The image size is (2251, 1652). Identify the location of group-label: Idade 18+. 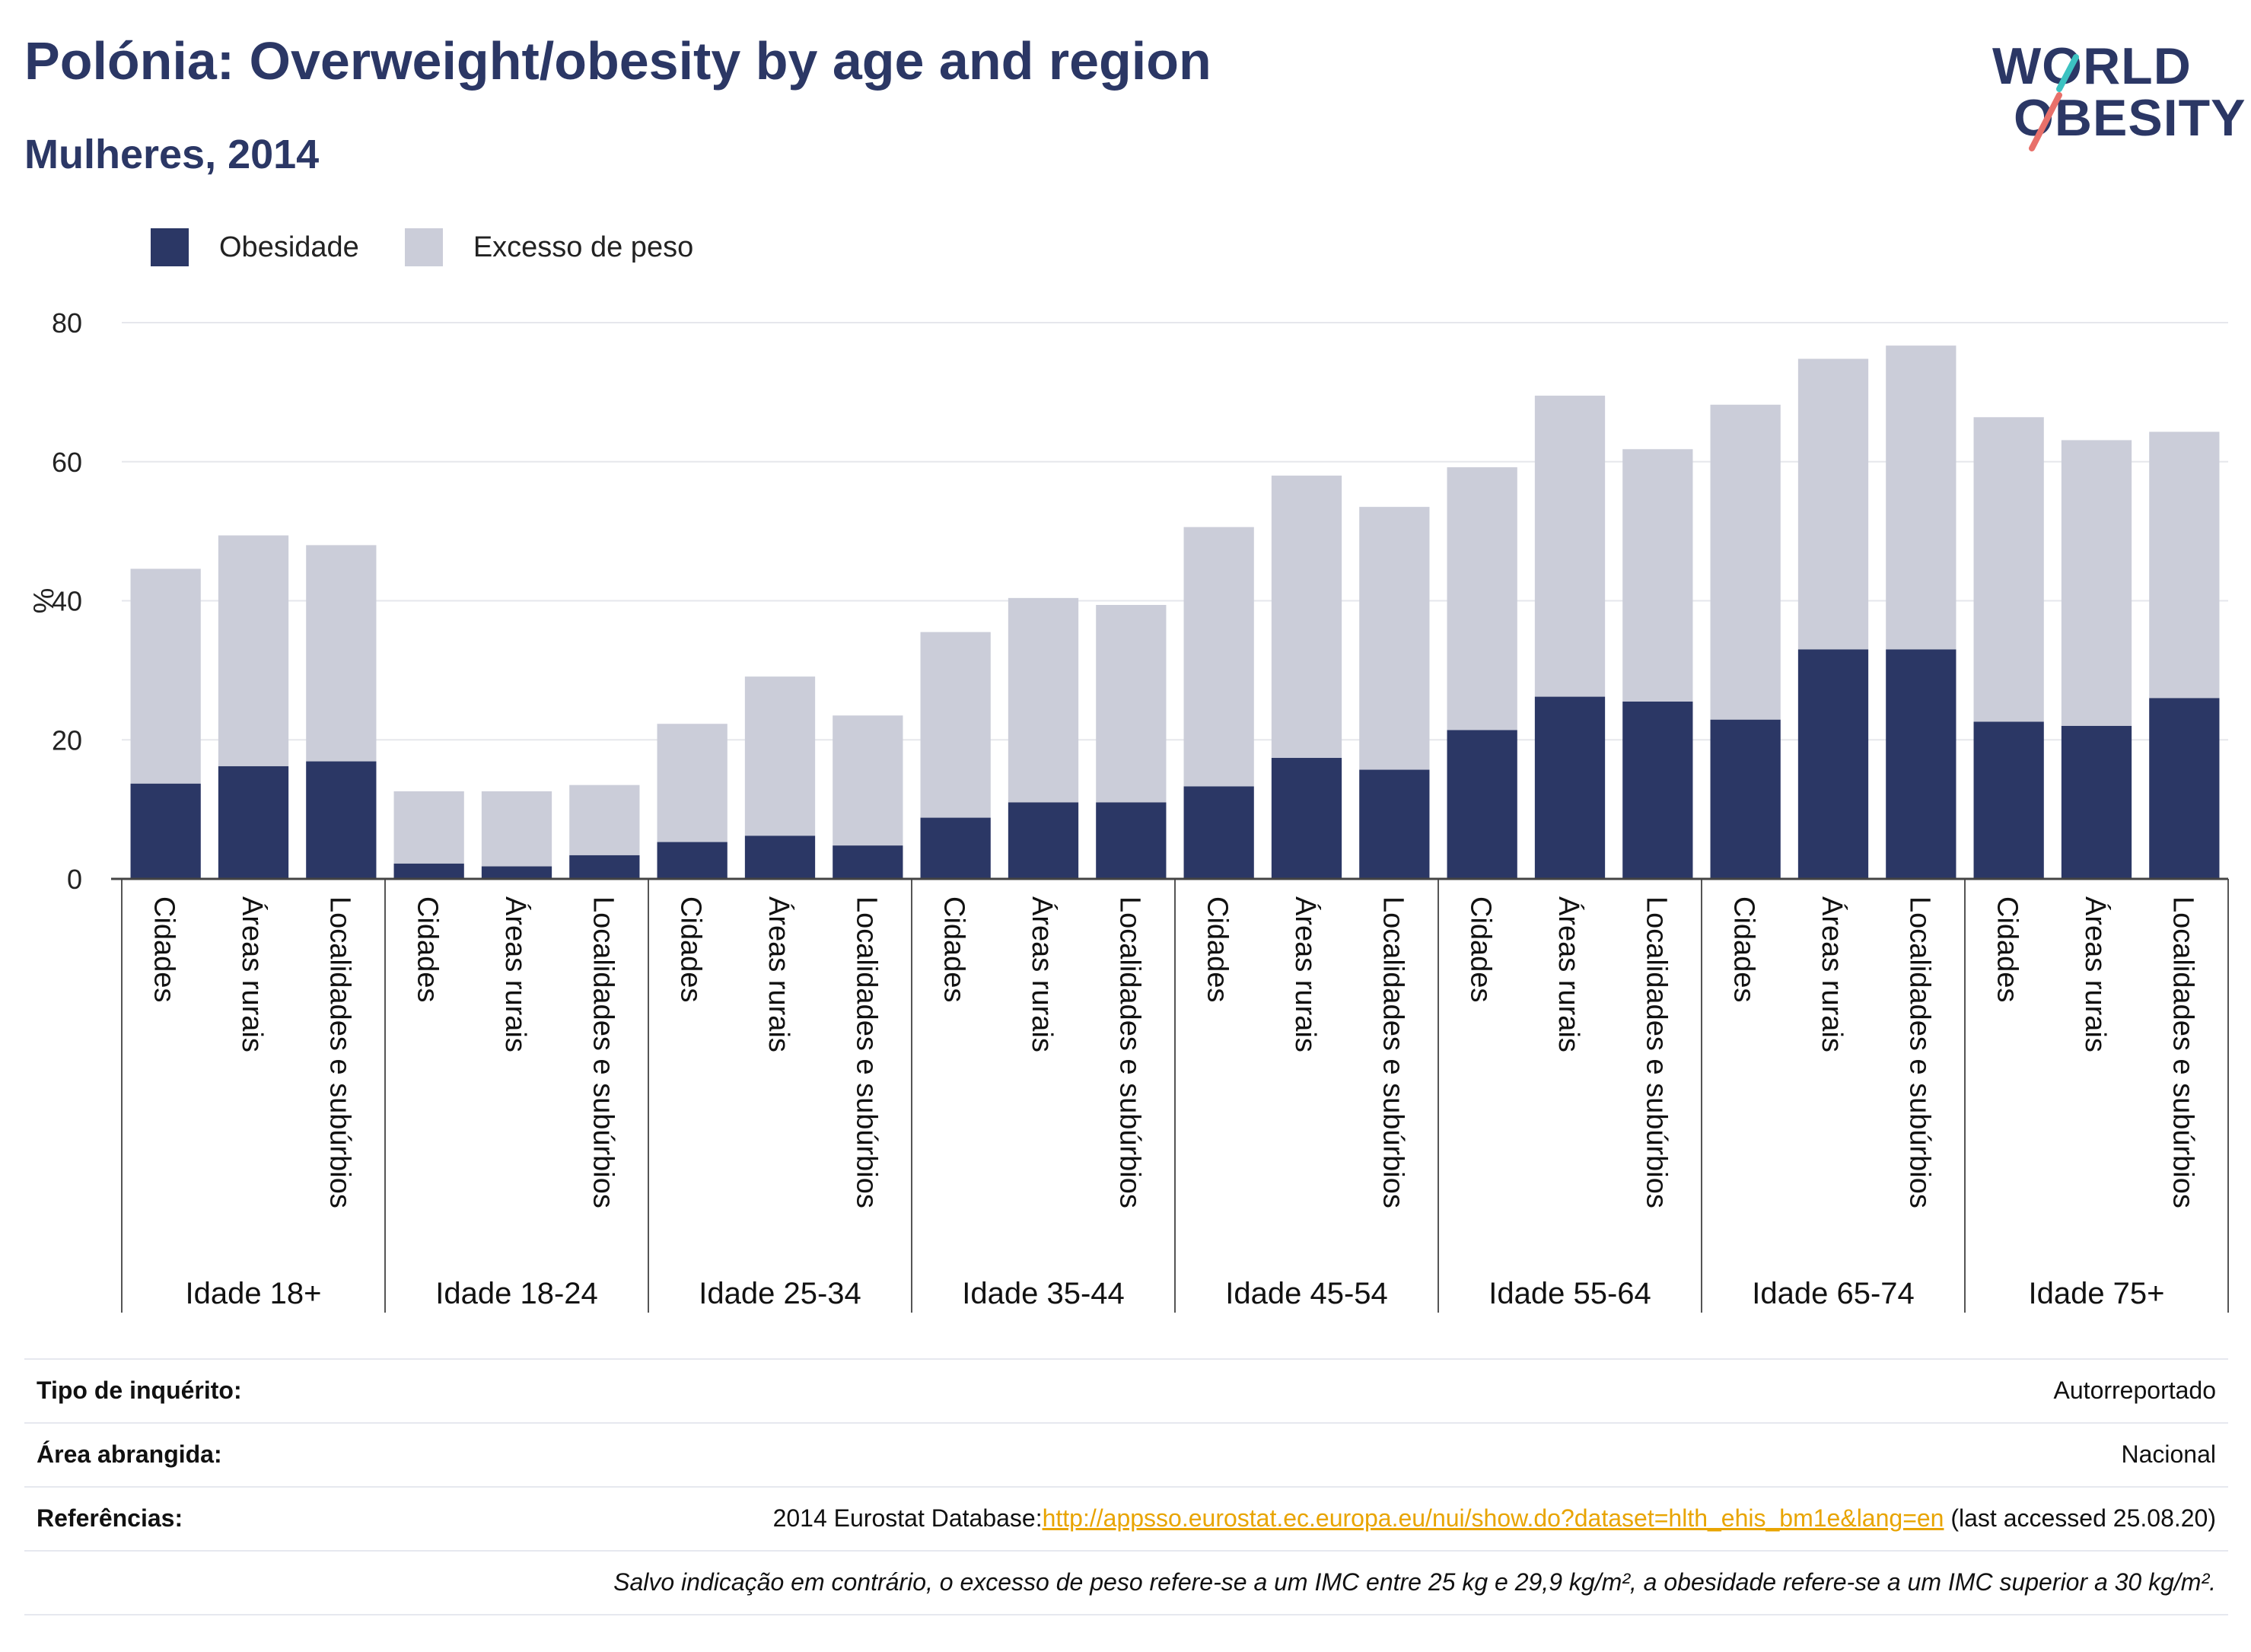
(253, 1293).